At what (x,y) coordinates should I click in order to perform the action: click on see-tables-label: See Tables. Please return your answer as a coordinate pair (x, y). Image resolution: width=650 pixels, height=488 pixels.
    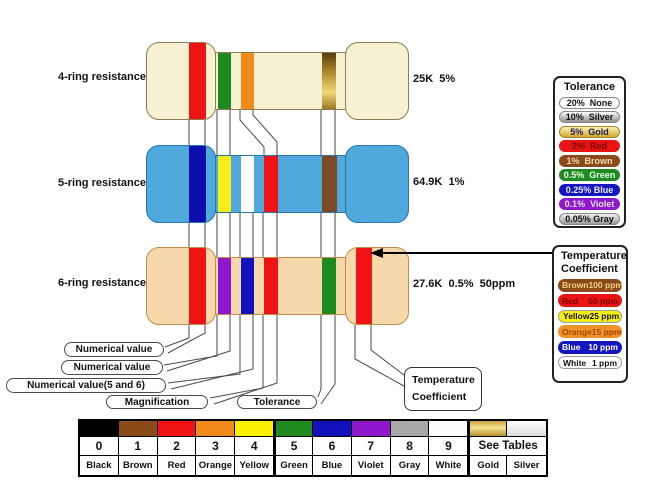
    Looking at the image, I should click on (507, 446).